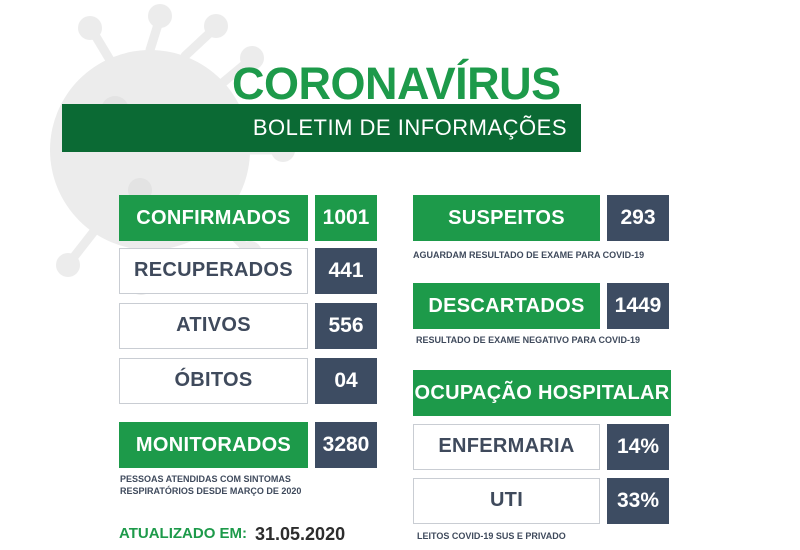 The image size is (800, 550). Describe the element at coordinates (396, 83) in the screenshot. I see `page-title: CORONAVÍRUS` at that location.